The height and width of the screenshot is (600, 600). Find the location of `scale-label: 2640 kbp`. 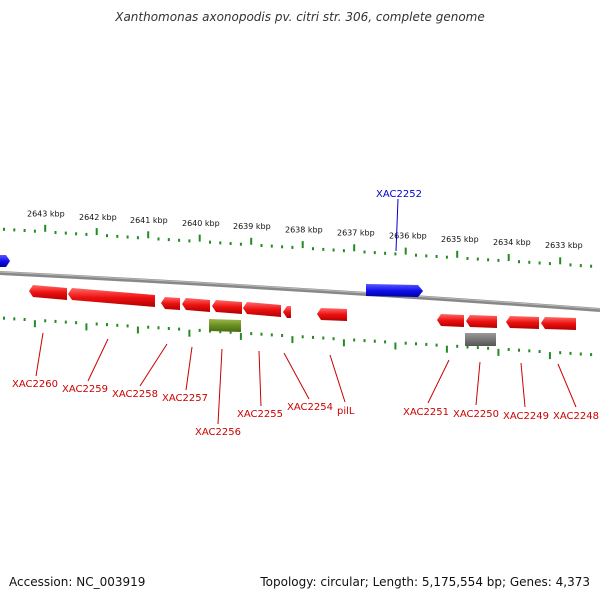

scale-label: 2640 kbp is located at coordinates (201, 223).